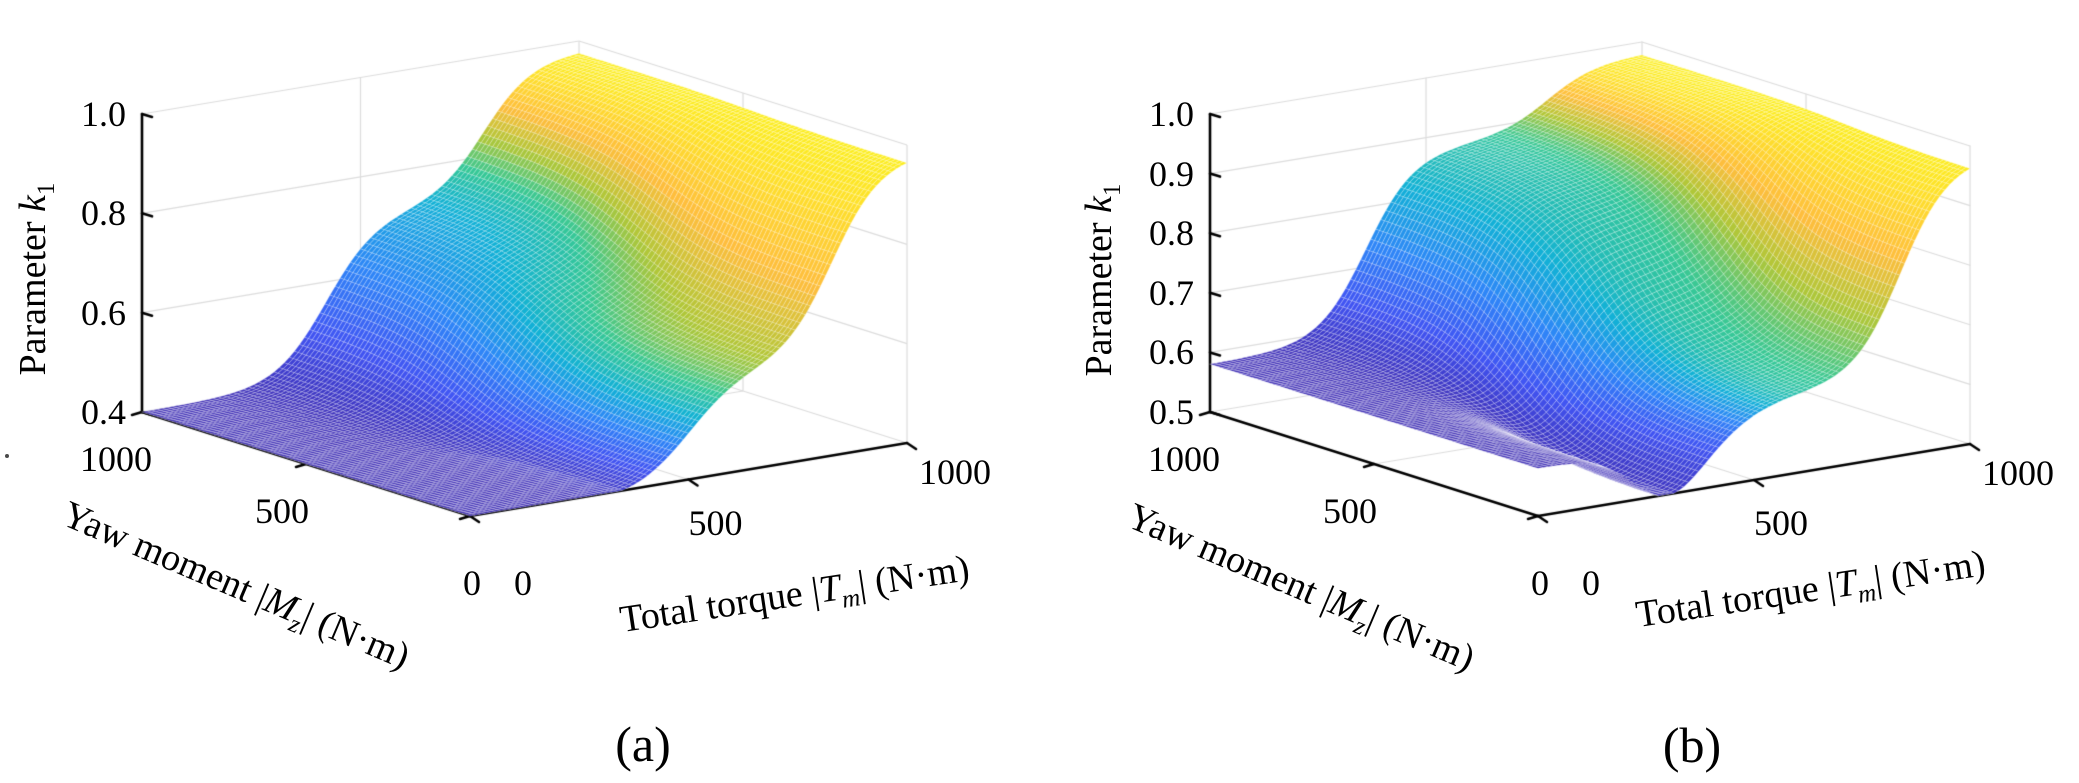  Describe the element at coordinates (1102, 280) in the screenshot. I see `z-axis-label-b: Parameter k1` at that location.